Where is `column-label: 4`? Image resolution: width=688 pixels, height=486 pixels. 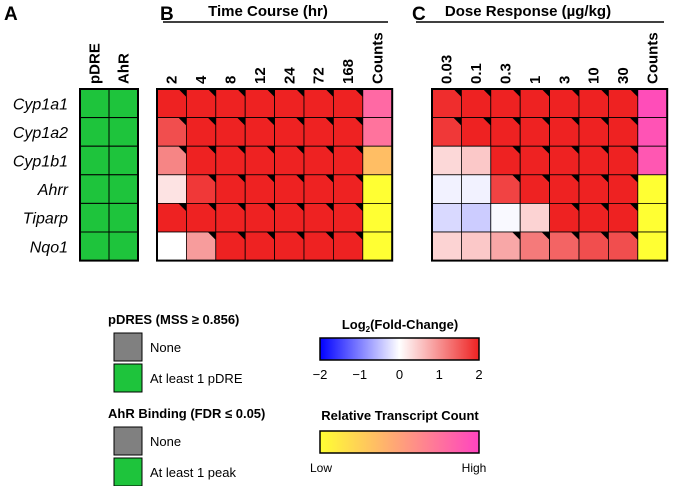
column-label: 4 is located at coordinates (201, 79).